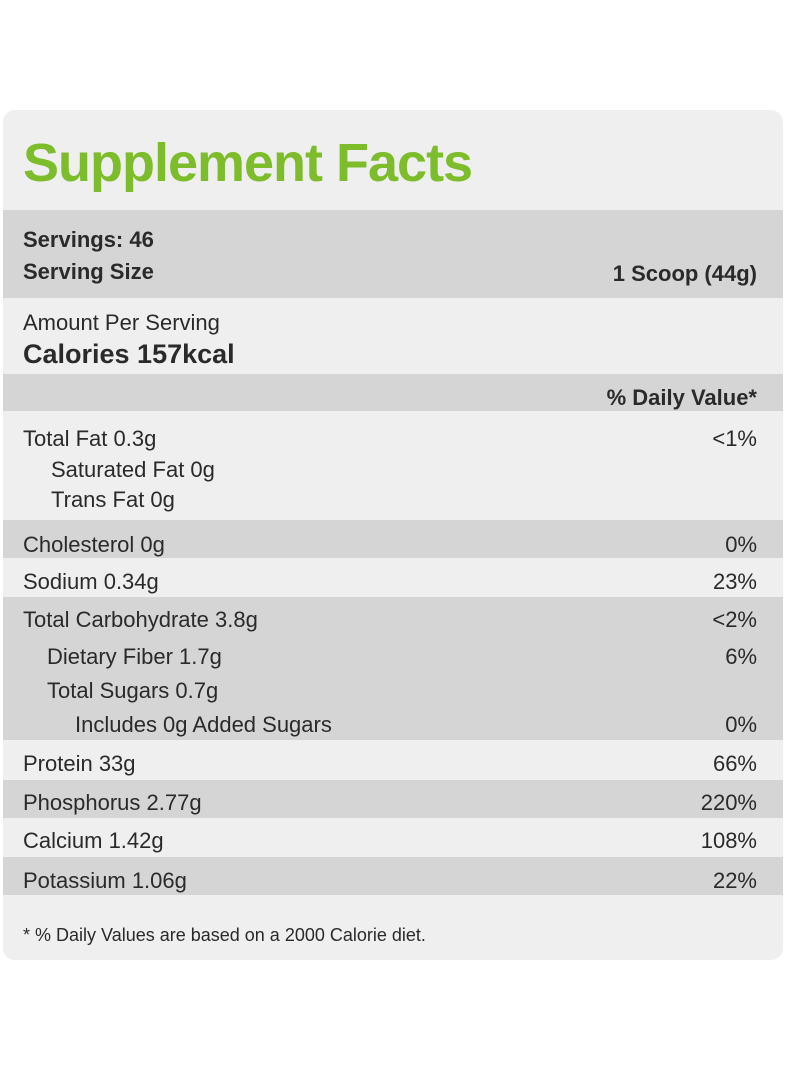  I want to click on sodium-label: Sodium 0.34g, so click(91, 581).